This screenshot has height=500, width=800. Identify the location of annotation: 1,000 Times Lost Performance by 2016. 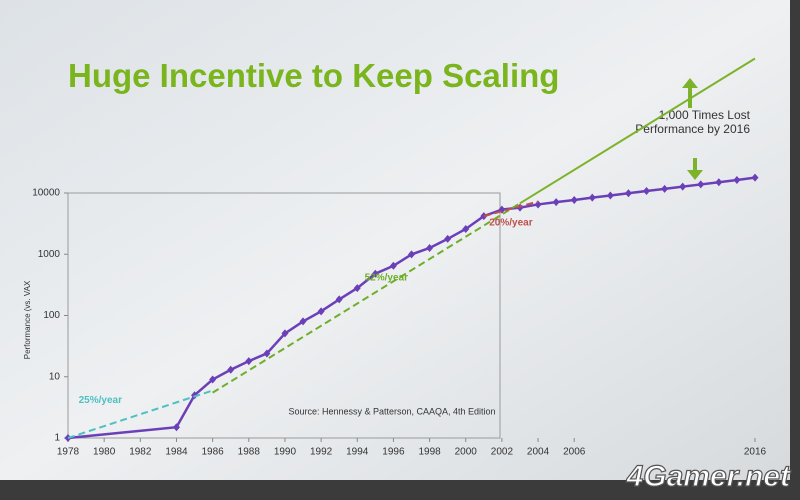
(692, 122).